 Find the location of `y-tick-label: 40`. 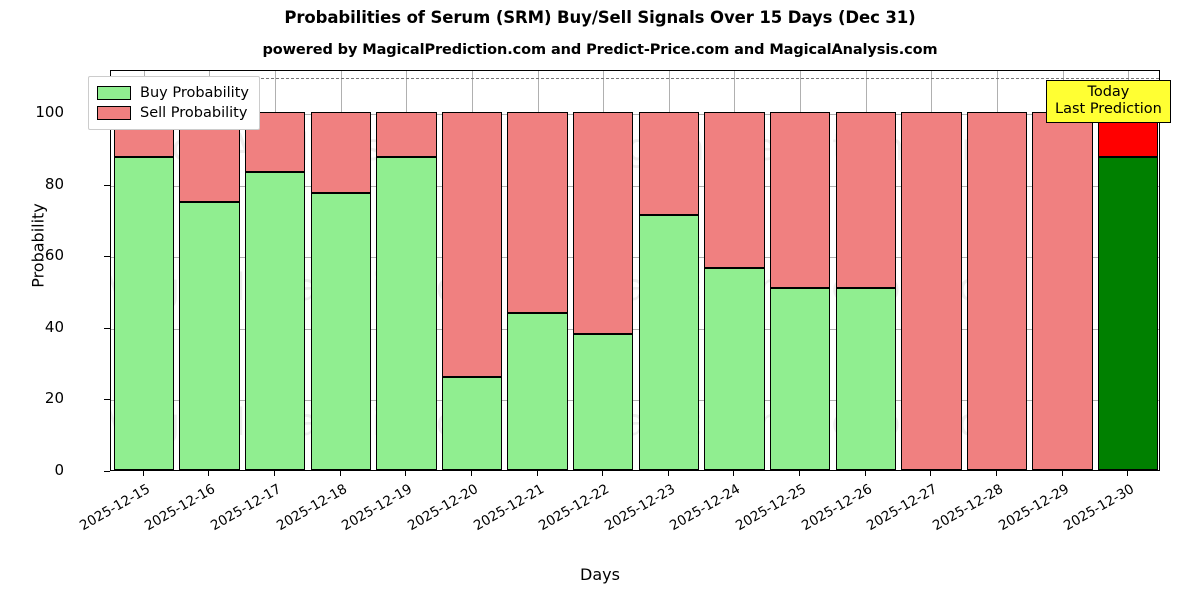

y-tick-label: 40 is located at coordinates (54, 326).